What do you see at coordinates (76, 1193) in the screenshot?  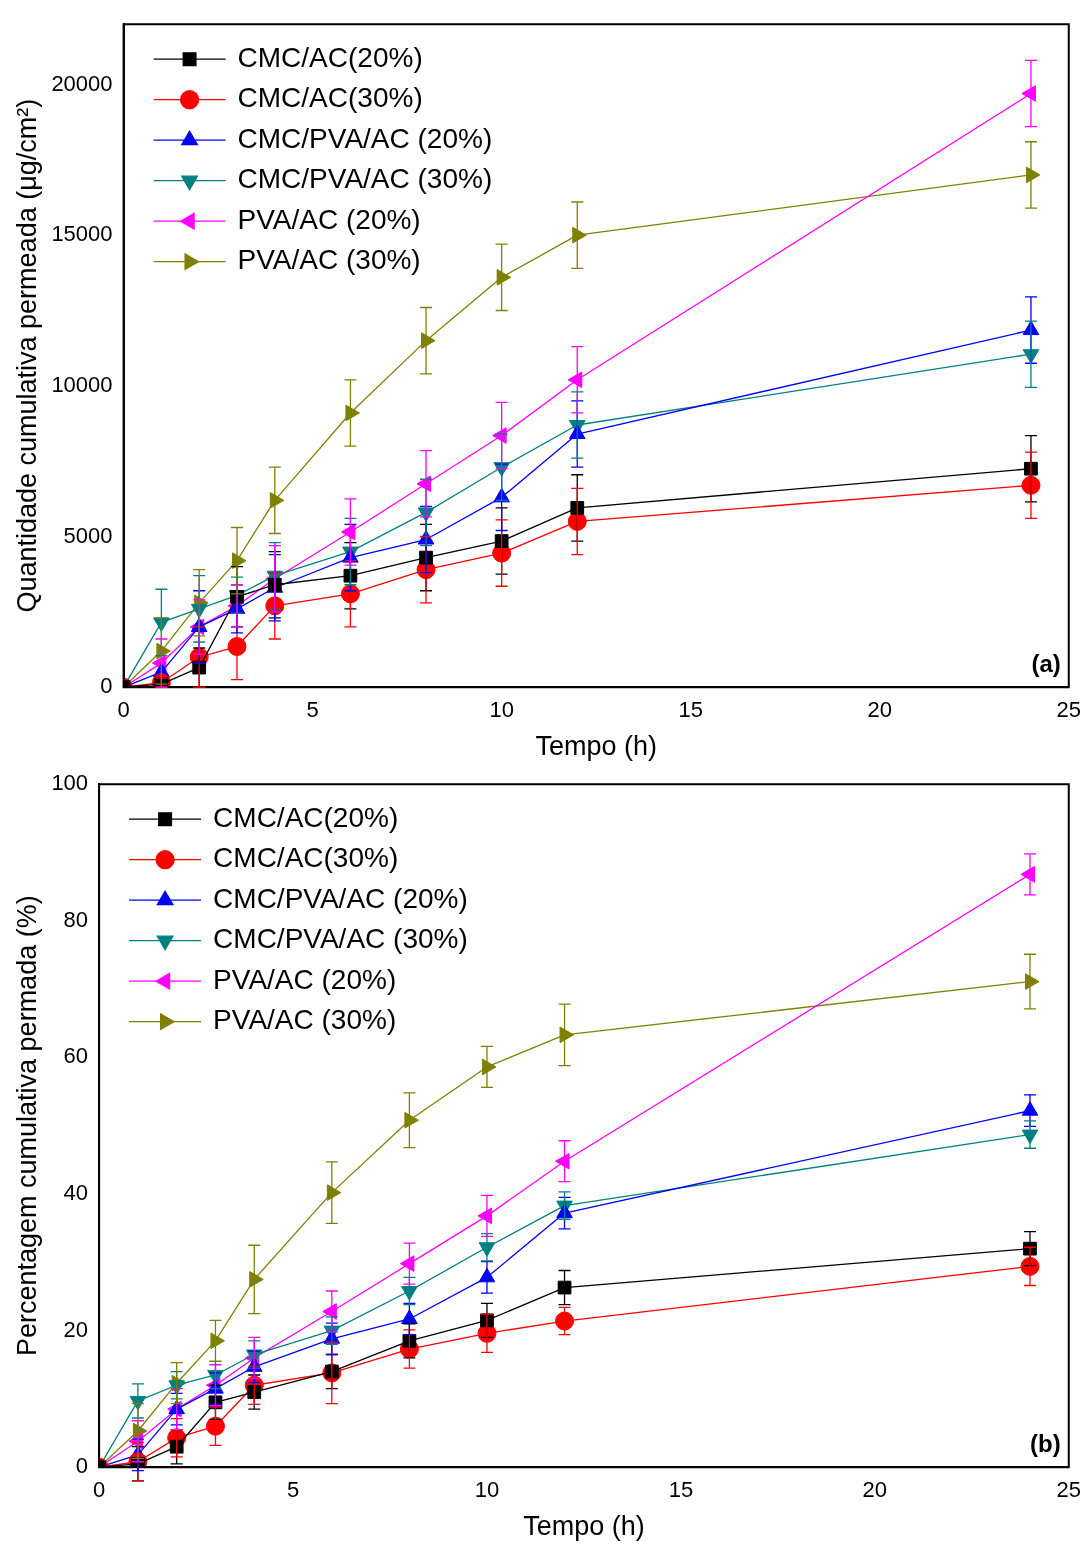 I see `y-tick-label: 40` at bounding box center [76, 1193].